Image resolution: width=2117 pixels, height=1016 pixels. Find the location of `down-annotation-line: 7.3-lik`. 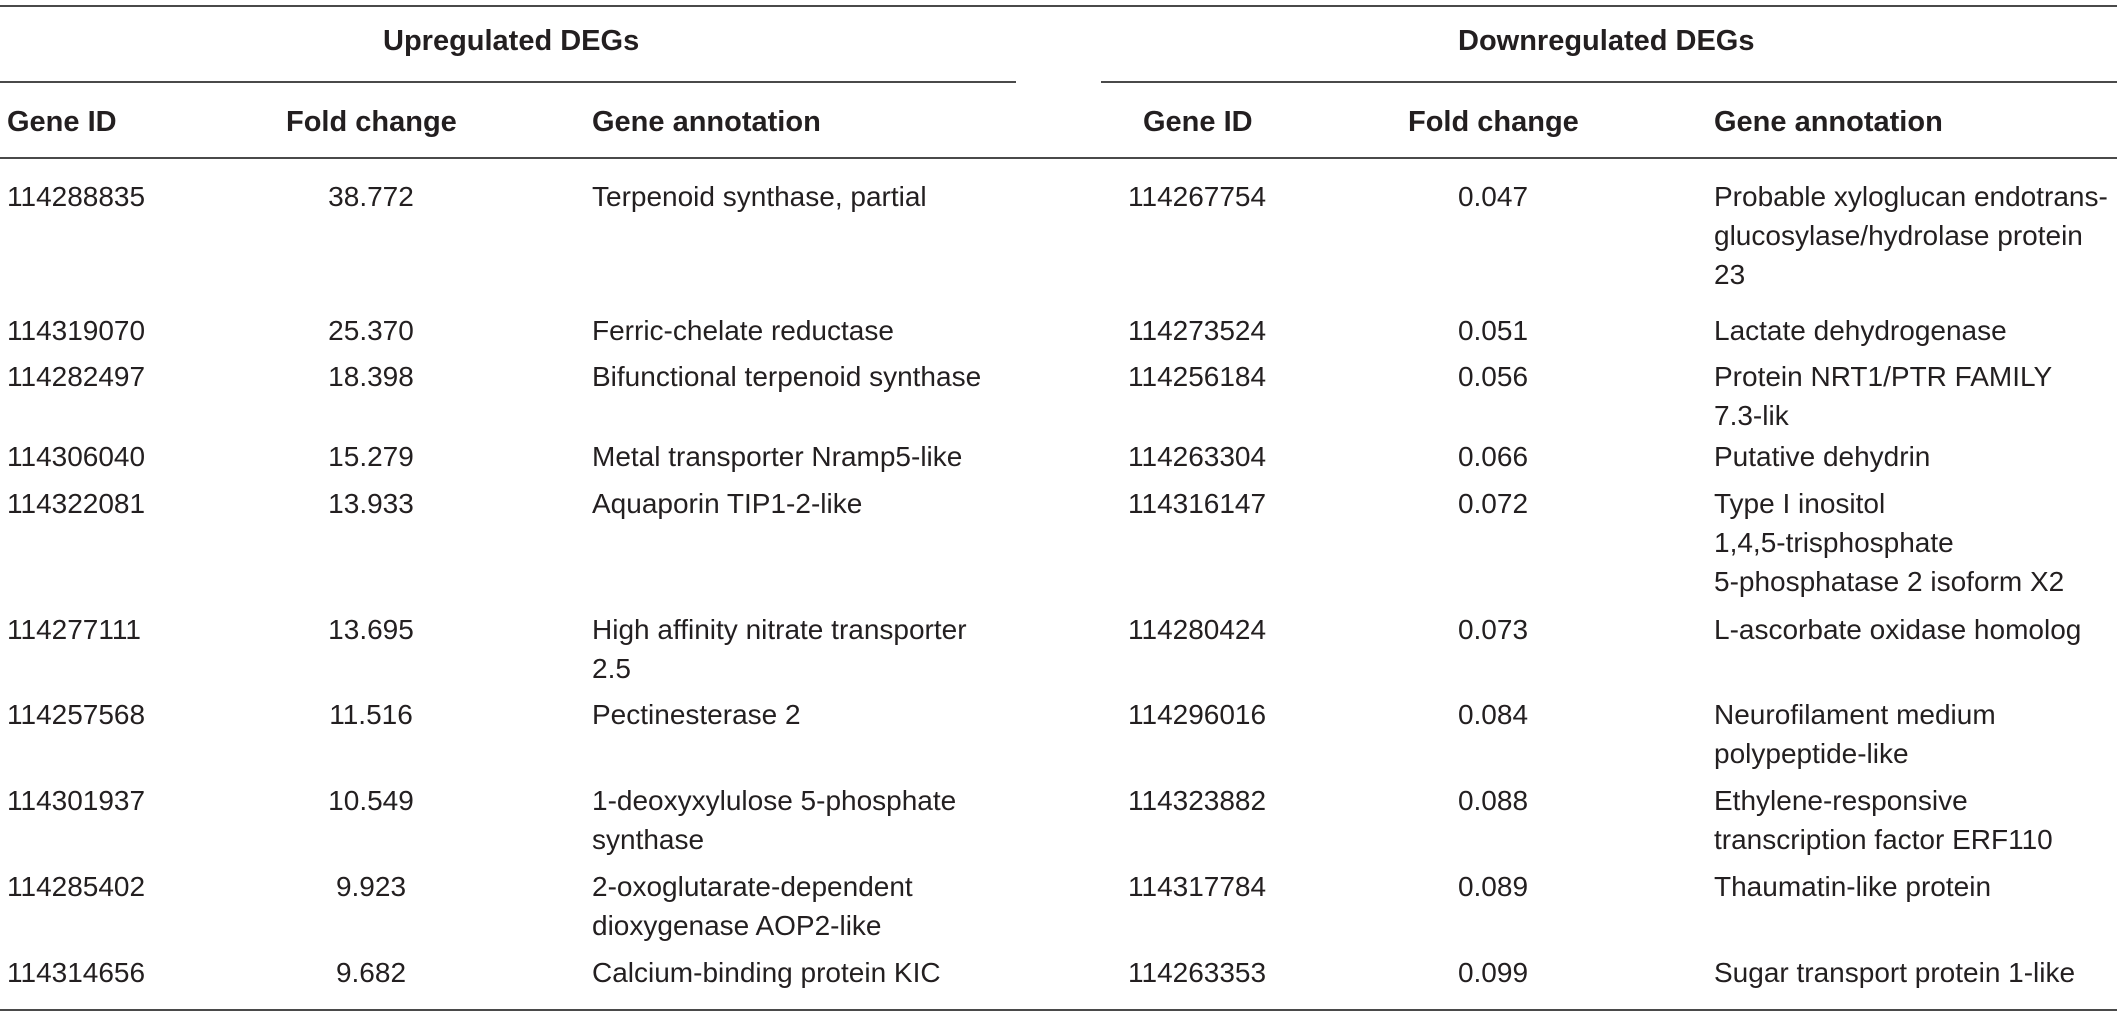

down-annotation-line: 7.3-lik is located at coordinates (1751, 415).